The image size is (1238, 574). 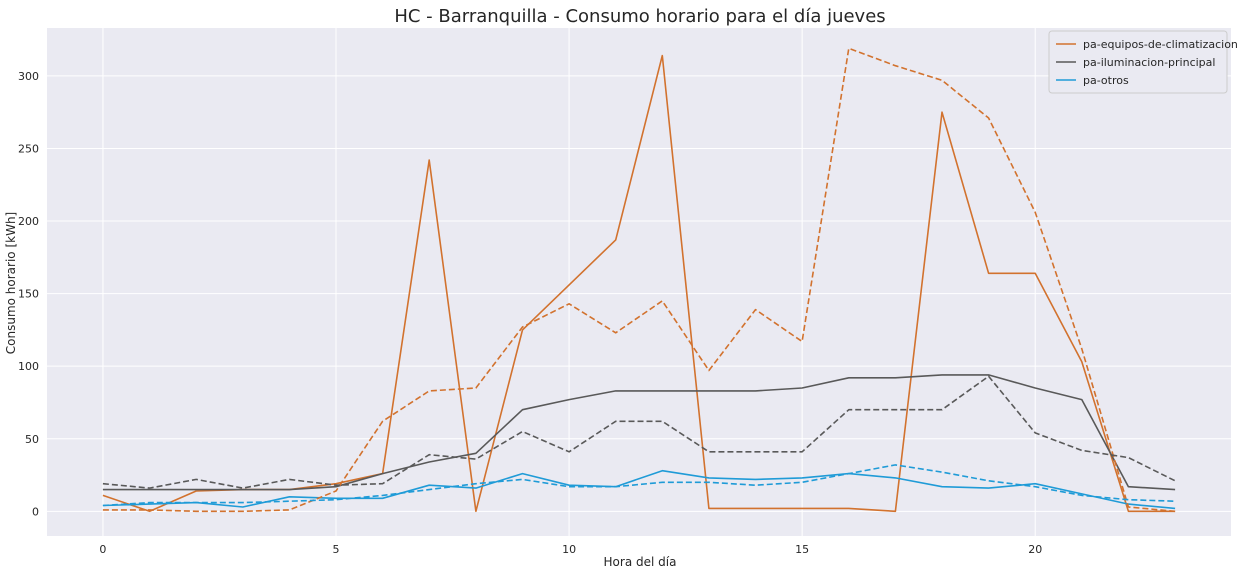 What do you see at coordinates (32, 439) in the screenshot?
I see `y-tick-label: 50` at bounding box center [32, 439].